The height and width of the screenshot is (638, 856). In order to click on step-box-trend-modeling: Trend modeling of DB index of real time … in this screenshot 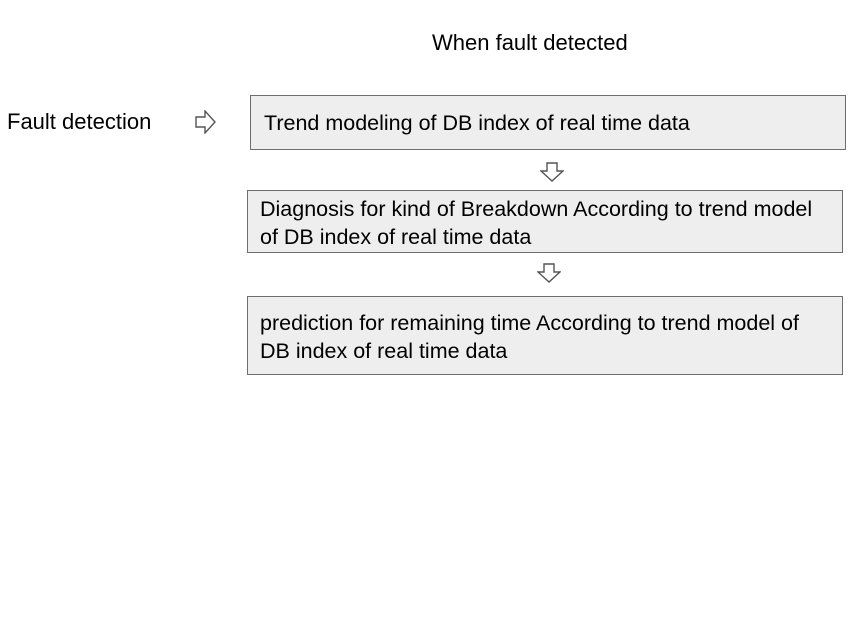, I will do `click(548, 122)`.